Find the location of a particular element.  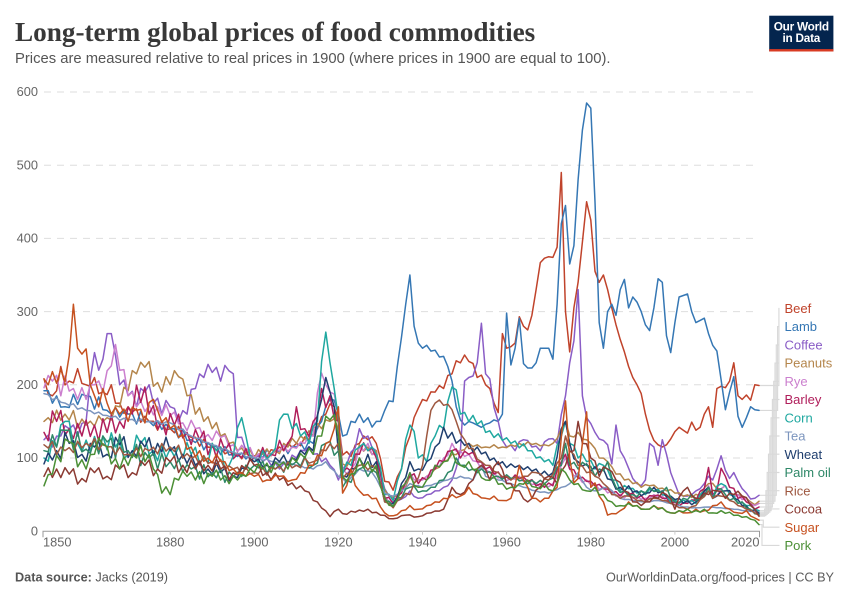

svg-text: 1920 is located at coordinates (338, 542).